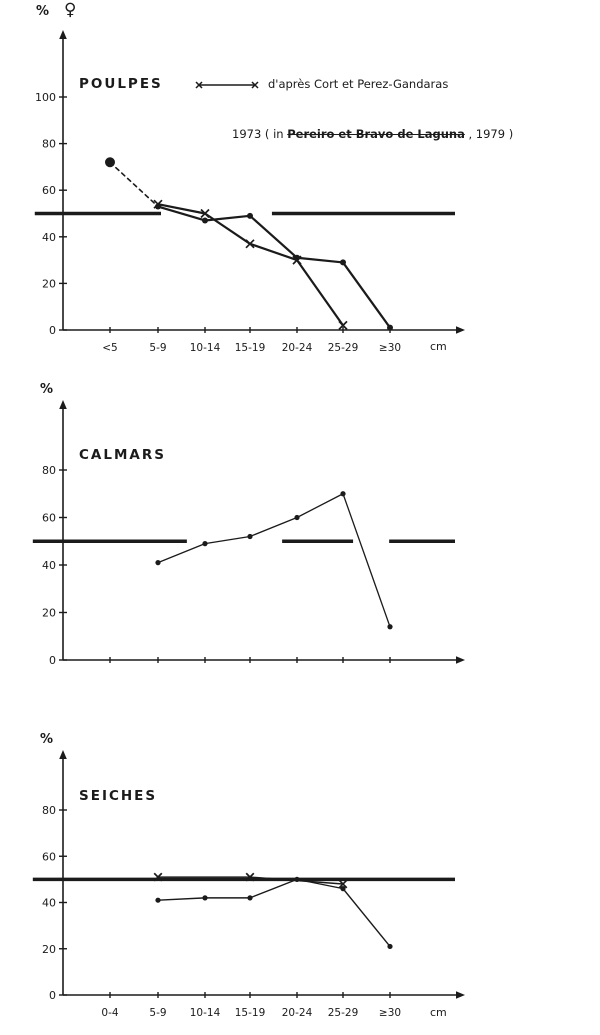 The height and width of the screenshot is (1035, 600). What do you see at coordinates (260, 134) in the screenshot?
I see `legend-line2-prefix: 1973 ( in` at bounding box center [260, 134].